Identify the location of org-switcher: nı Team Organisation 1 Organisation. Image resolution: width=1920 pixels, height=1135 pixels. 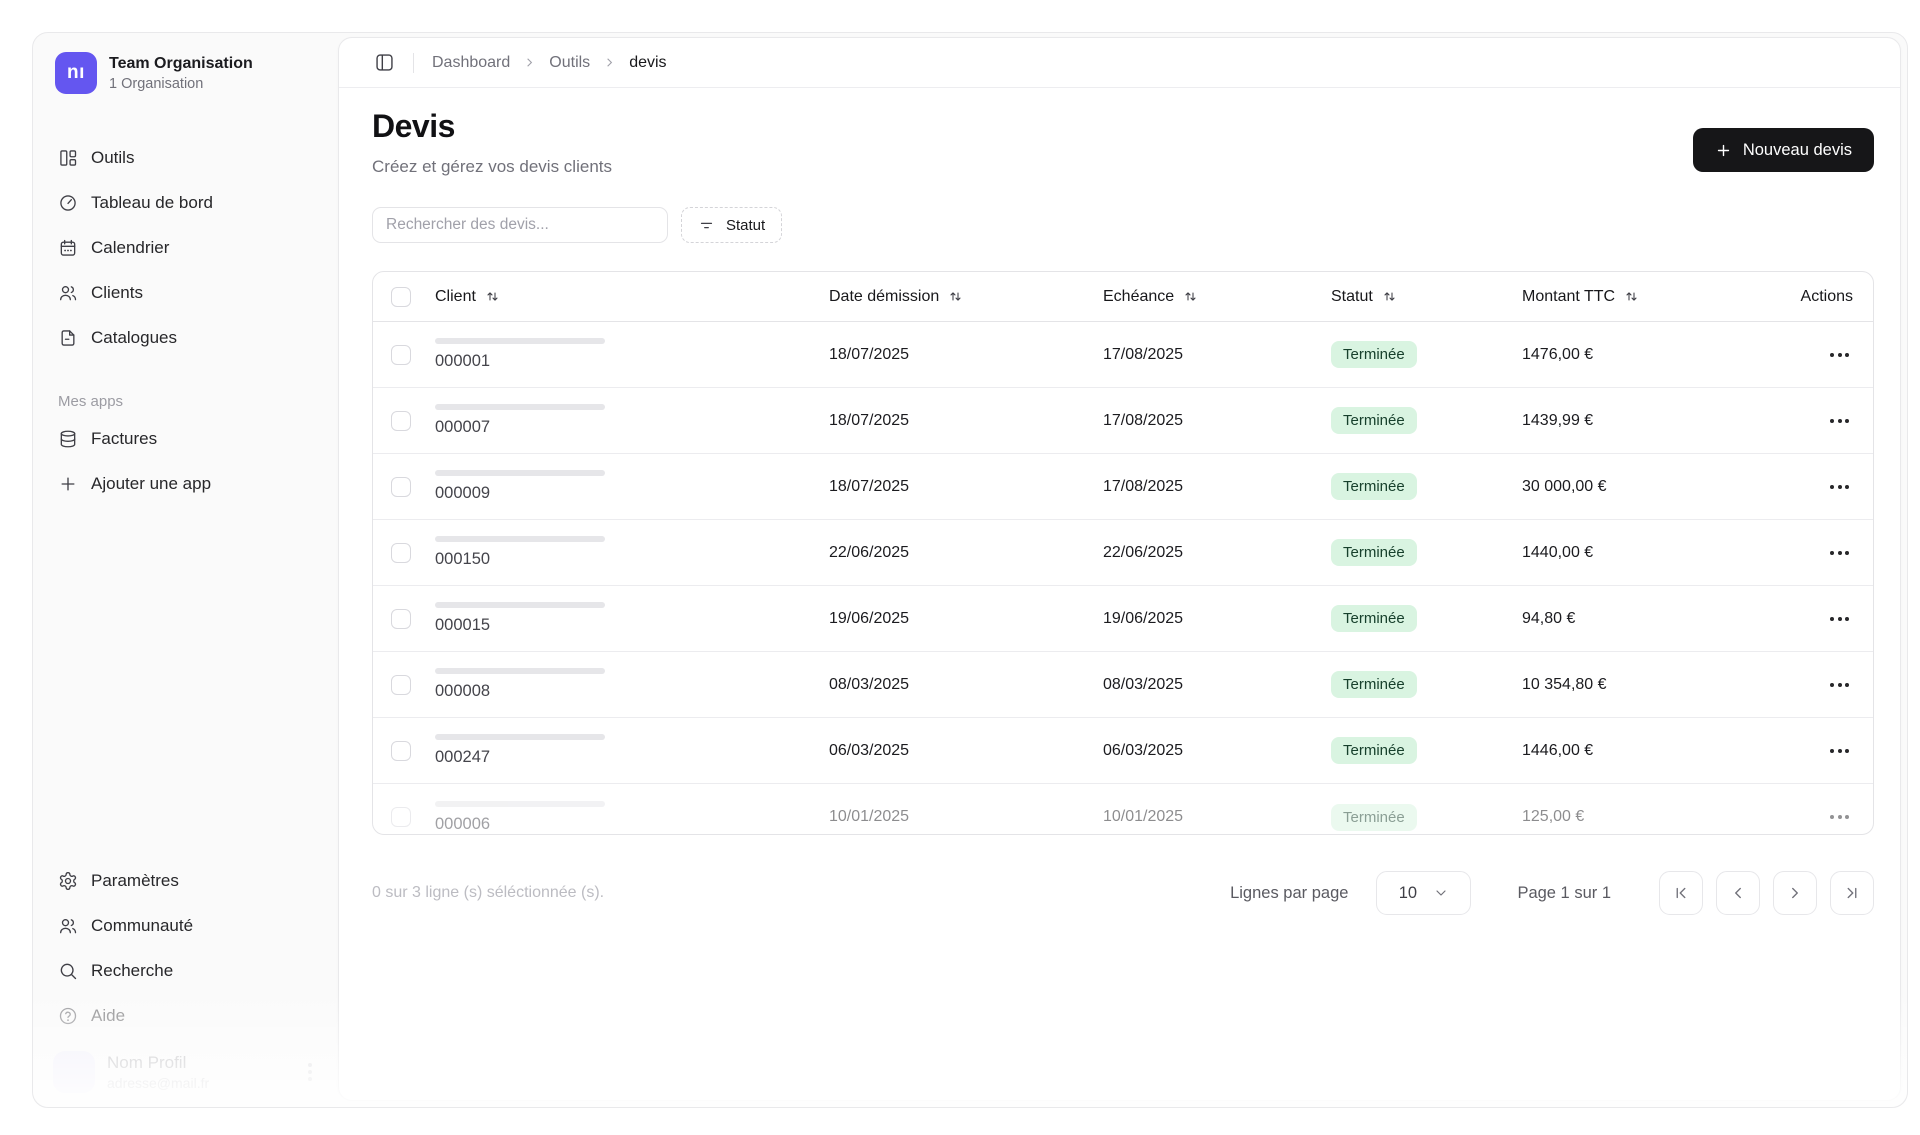
(196, 73).